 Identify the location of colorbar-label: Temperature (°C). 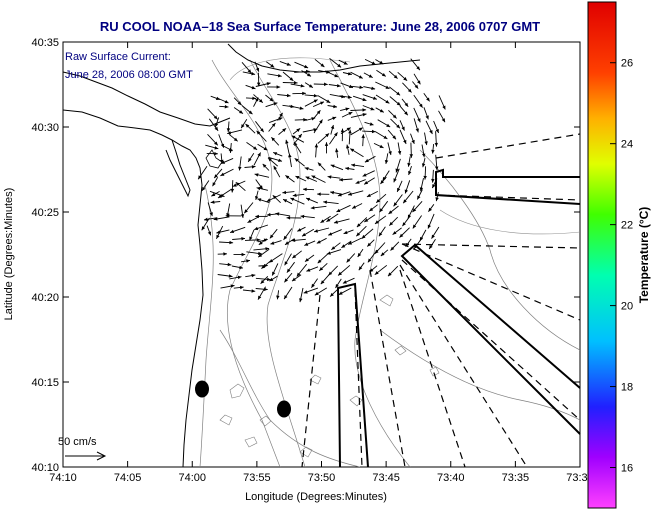
(644, 255).